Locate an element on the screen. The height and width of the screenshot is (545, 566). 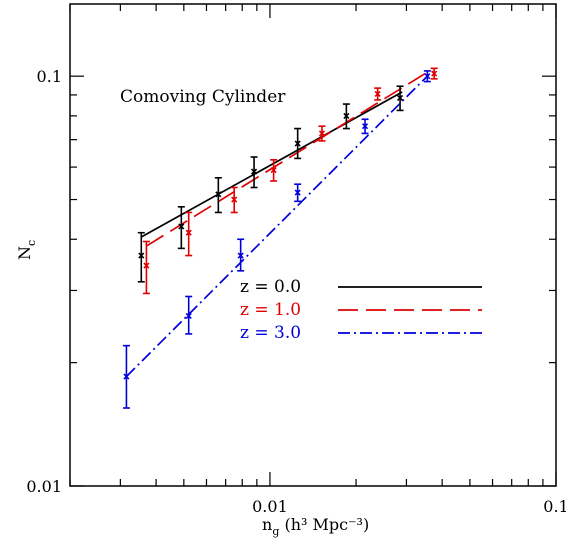
y-tick-label: 0.01 is located at coordinates (44, 486).